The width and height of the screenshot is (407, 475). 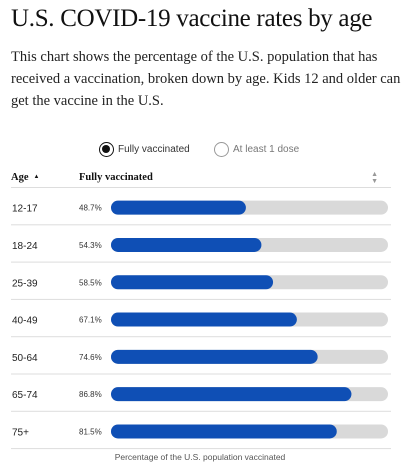 What do you see at coordinates (154, 149) in the screenshot?
I see `fully-vaccinated-toggle-label: Fully vaccinated` at bounding box center [154, 149].